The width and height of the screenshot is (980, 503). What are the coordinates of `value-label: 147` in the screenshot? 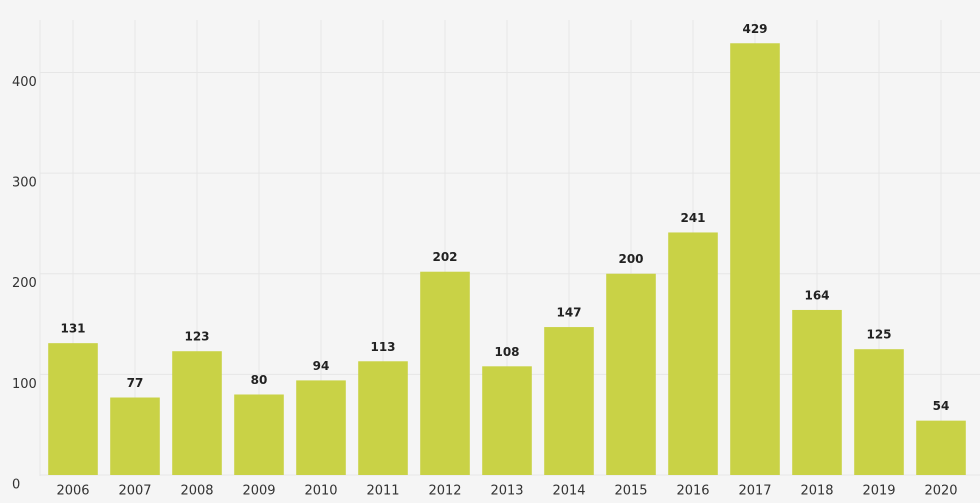 It's located at (568, 313).